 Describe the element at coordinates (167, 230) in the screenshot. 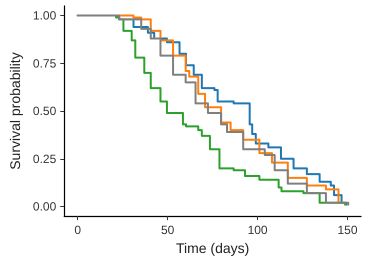

I see `x-tick-label: 50` at that location.